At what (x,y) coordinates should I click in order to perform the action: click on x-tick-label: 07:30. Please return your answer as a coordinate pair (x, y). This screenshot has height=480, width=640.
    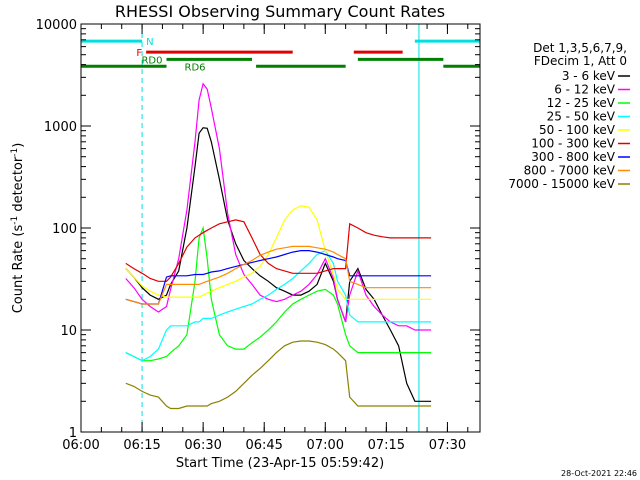
    Looking at the image, I should click on (447, 445).